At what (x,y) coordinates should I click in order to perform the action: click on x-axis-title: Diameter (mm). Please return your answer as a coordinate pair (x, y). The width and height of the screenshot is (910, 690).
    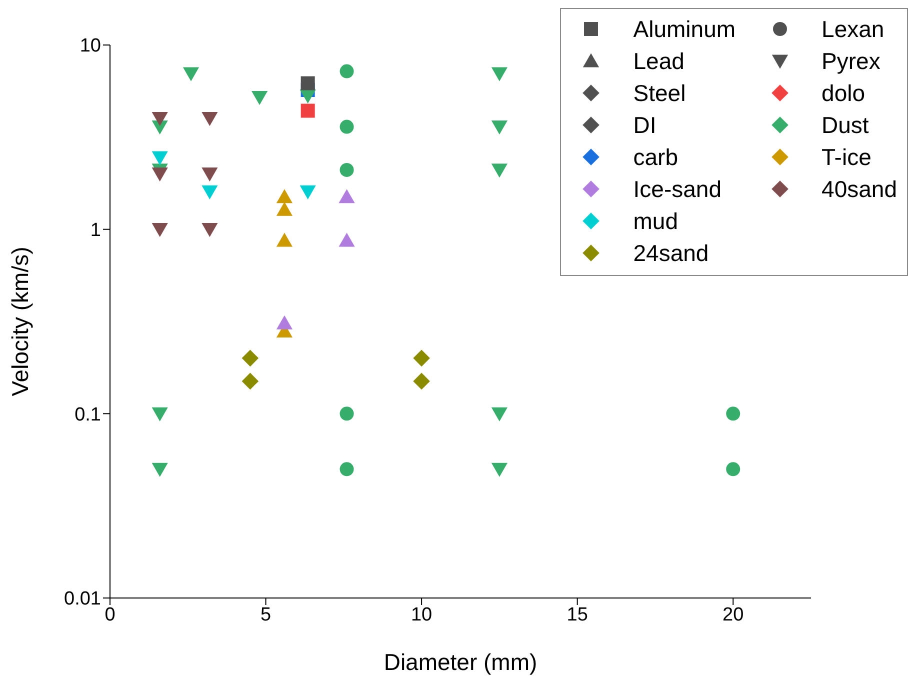
    Looking at the image, I should click on (461, 662).